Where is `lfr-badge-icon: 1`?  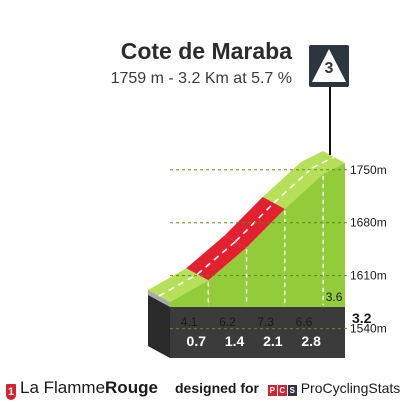
lfr-badge-icon: 1 is located at coordinates (11, 392).